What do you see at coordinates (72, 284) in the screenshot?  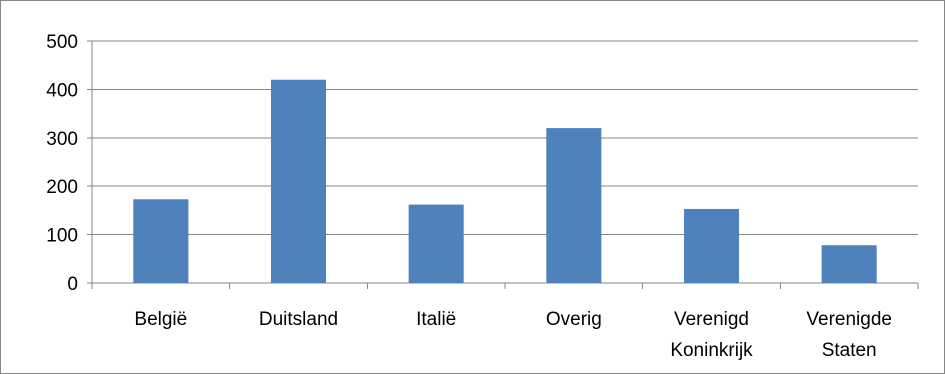 I see `y-tick-label: 0` at bounding box center [72, 284].